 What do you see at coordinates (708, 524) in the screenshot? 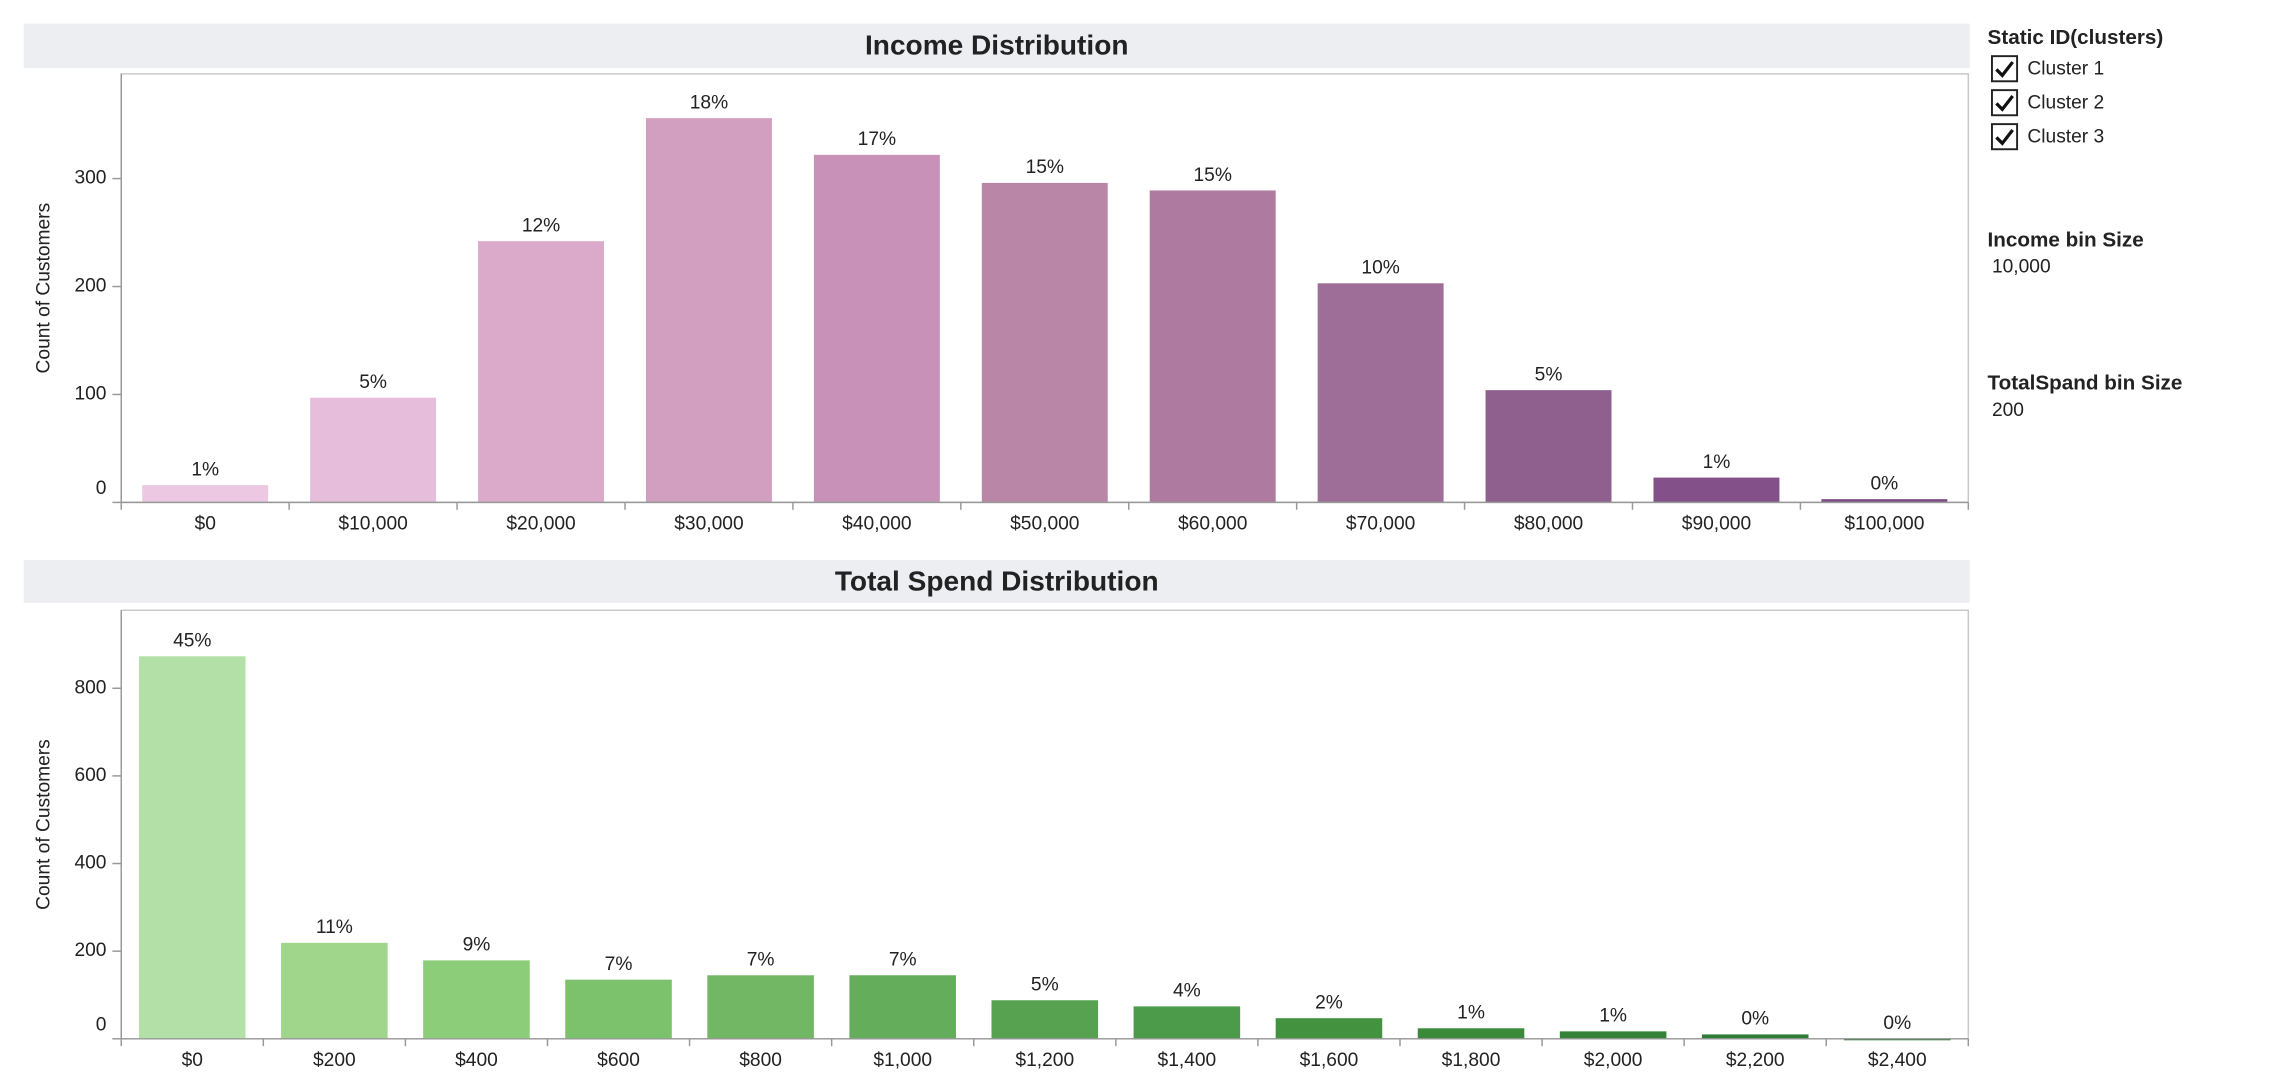
I see `x-tick-label: $30,000` at bounding box center [708, 524].